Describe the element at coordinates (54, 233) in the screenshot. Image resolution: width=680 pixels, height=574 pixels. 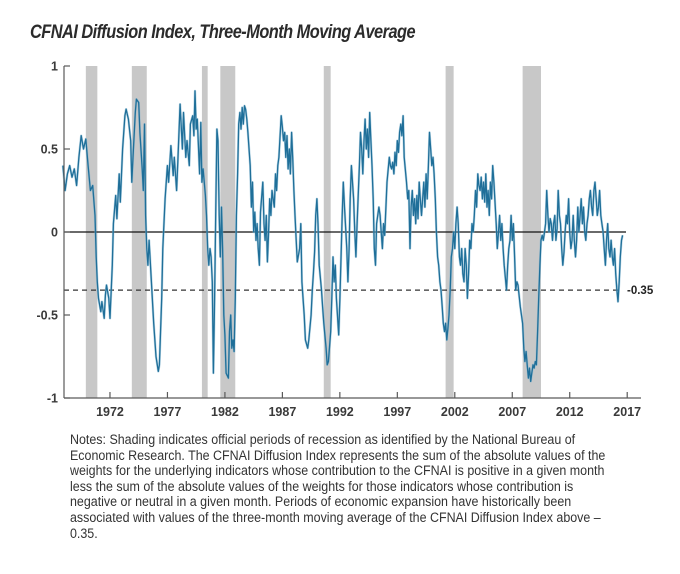
I see `y-tick-label: 0` at that location.